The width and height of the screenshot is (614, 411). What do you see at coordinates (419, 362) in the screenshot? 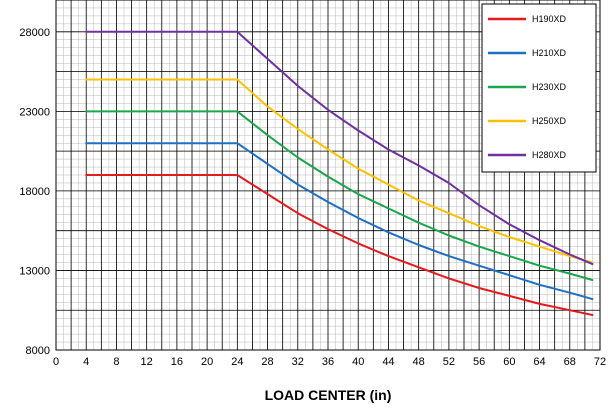
I see `x-tick-label: 48` at bounding box center [419, 362].